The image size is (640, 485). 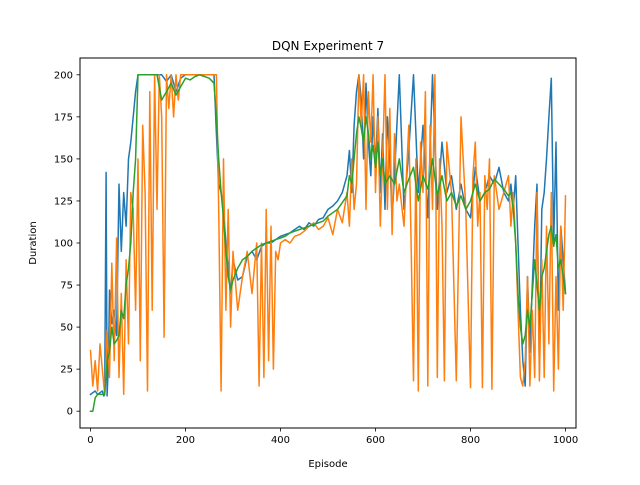 I want to click on x-tick-label: 400, so click(x=280, y=440).